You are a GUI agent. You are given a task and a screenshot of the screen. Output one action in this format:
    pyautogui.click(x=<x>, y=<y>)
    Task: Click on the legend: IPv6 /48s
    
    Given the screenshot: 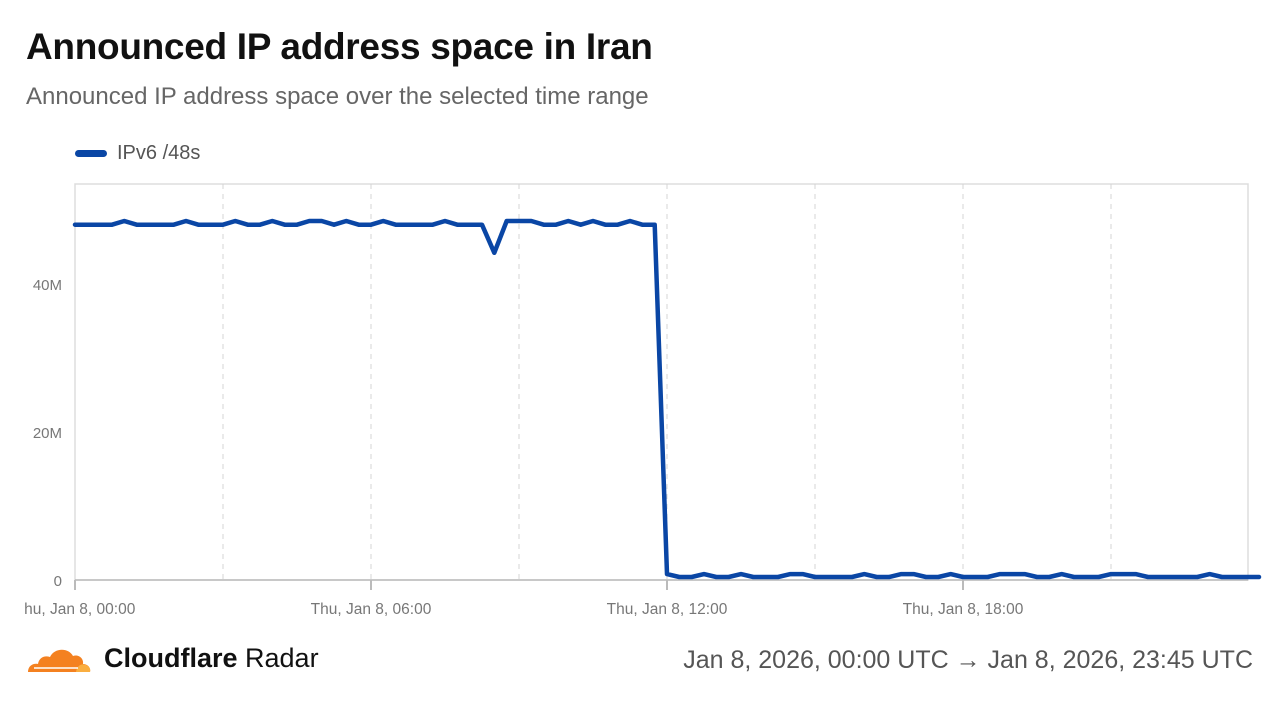 What is the action you would take?
    pyautogui.click(x=137, y=153)
    